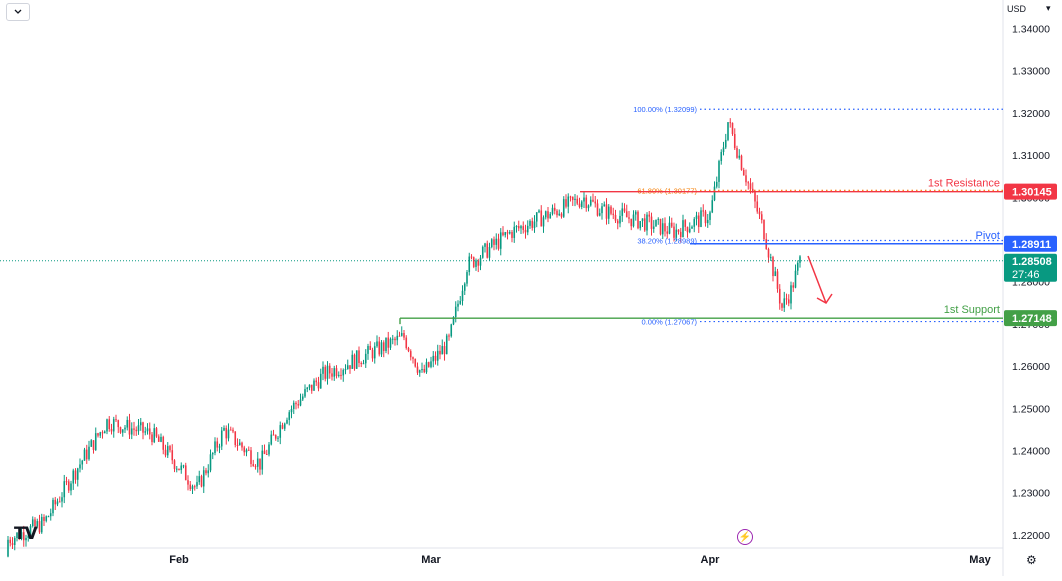  What do you see at coordinates (972, 310) in the screenshot?
I see `level-name-label: 1st Support` at bounding box center [972, 310].